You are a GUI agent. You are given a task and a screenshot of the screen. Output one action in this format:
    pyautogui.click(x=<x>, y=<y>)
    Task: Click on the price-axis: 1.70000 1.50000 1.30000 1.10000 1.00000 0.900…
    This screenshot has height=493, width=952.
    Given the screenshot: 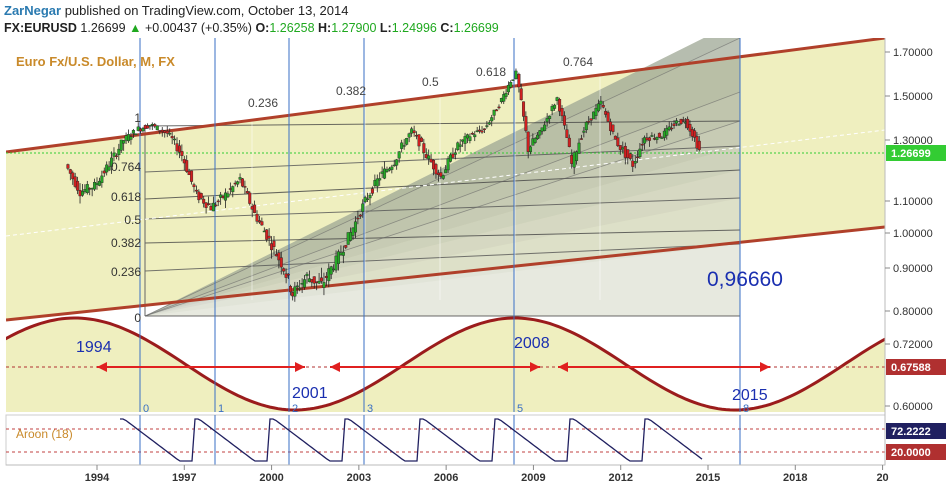 What is the action you would take?
    pyautogui.click(x=909, y=230)
    